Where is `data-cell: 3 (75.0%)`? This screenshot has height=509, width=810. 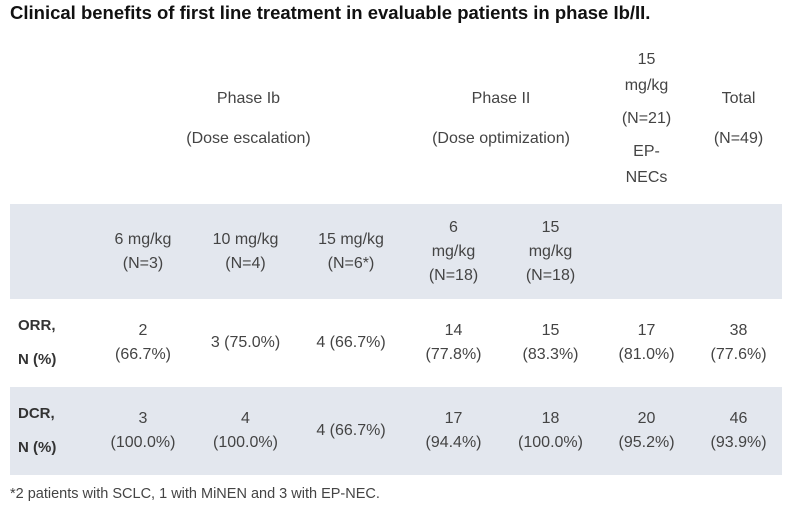 data-cell: 3 (75.0%) is located at coordinates (245, 343).